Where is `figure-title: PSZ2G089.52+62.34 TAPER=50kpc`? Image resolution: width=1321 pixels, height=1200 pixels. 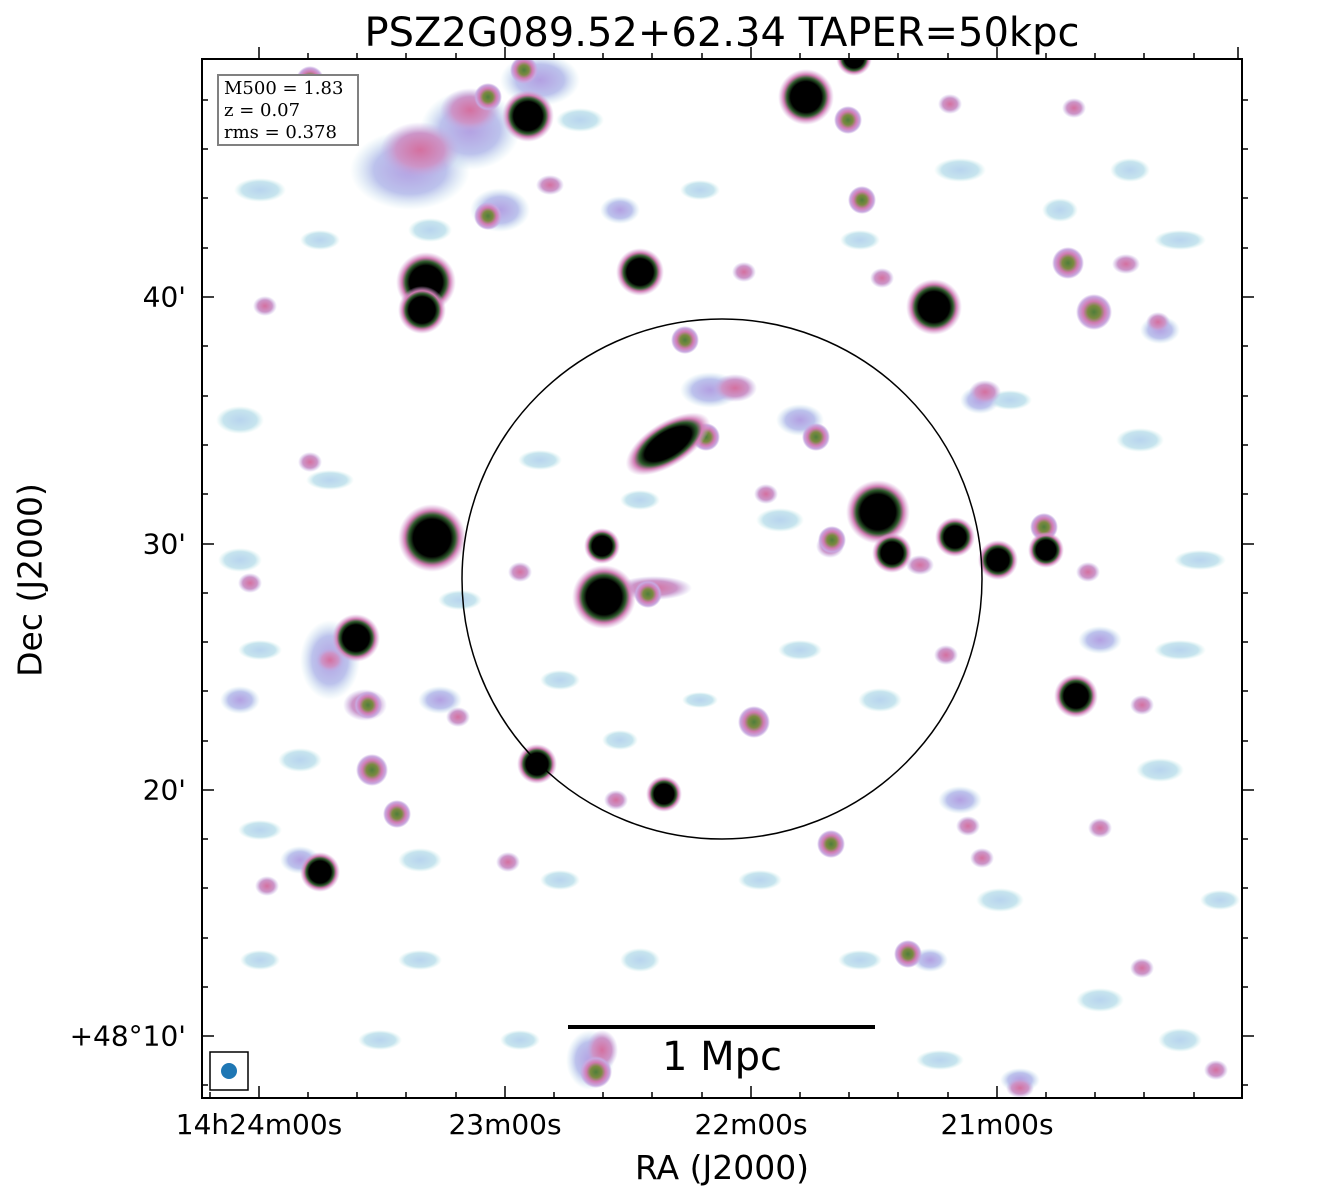 figure-title: PSZ2G089.52+62.34 TAPER=50kpc is located at coordinates (722, 33).